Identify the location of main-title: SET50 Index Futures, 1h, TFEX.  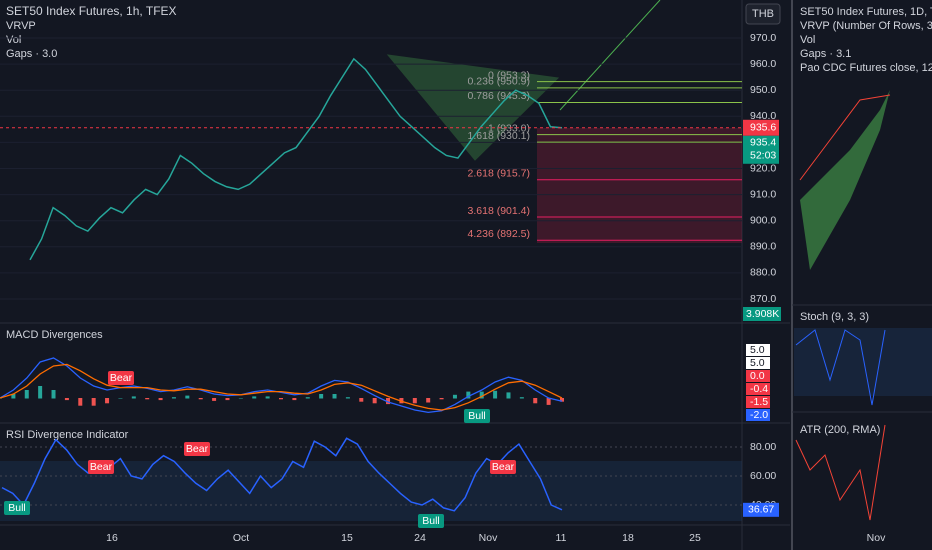
(91, 11).